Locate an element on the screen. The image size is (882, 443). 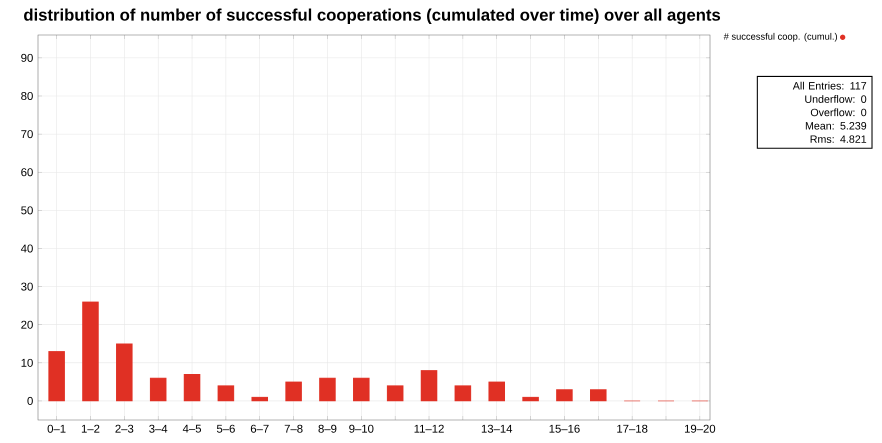
y-tick-label: 30 is located at coordinates (27, 286).